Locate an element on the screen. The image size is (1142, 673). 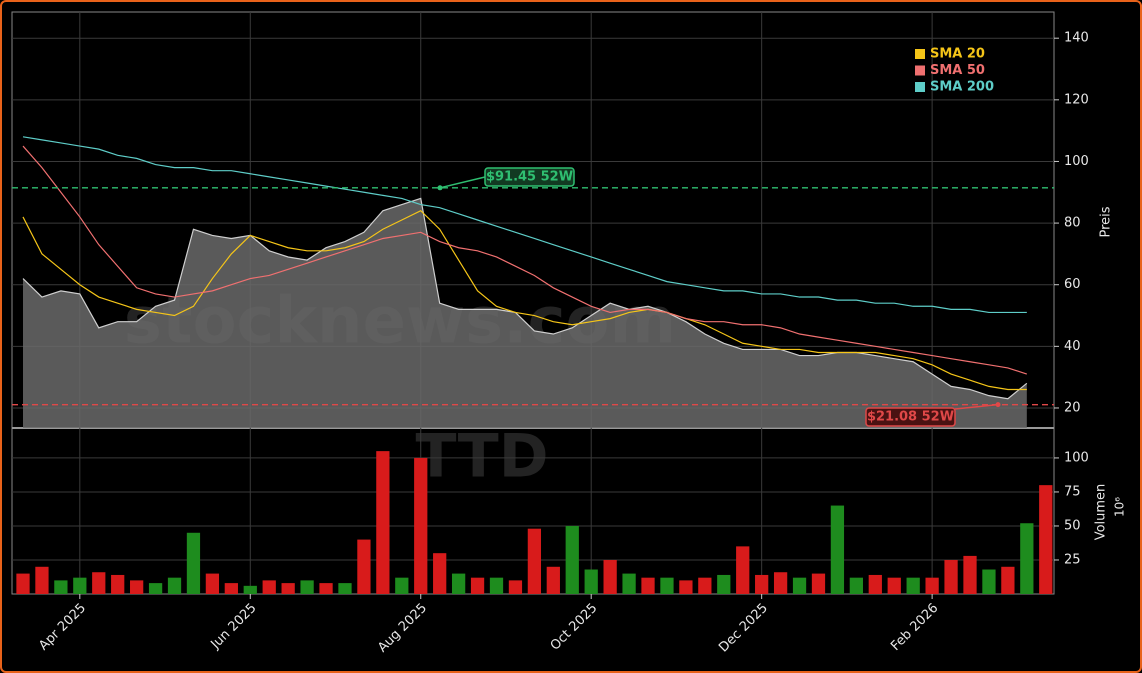
y-tick-label: 75 is located at coordinates (1072, 491).